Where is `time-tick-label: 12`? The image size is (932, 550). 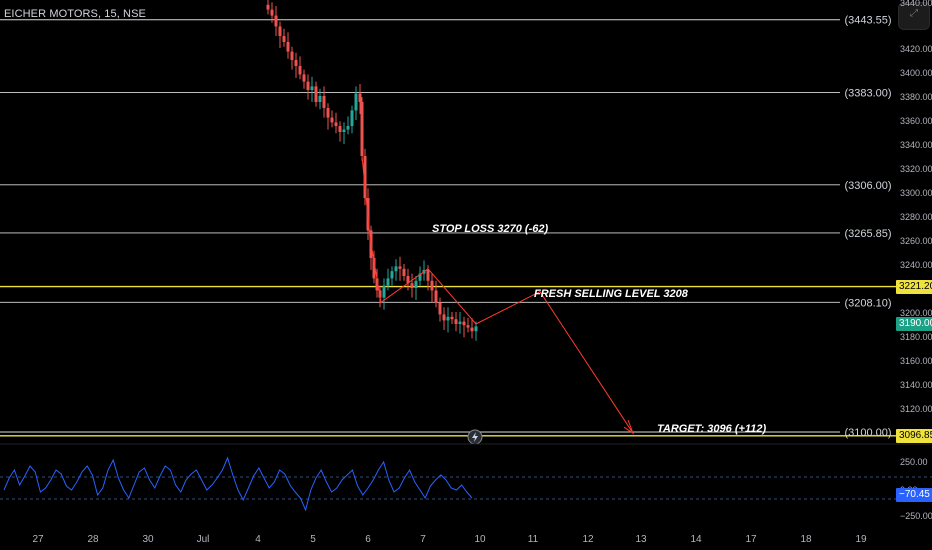 time-tick-label: 12 is located at coordinates (588, 539).